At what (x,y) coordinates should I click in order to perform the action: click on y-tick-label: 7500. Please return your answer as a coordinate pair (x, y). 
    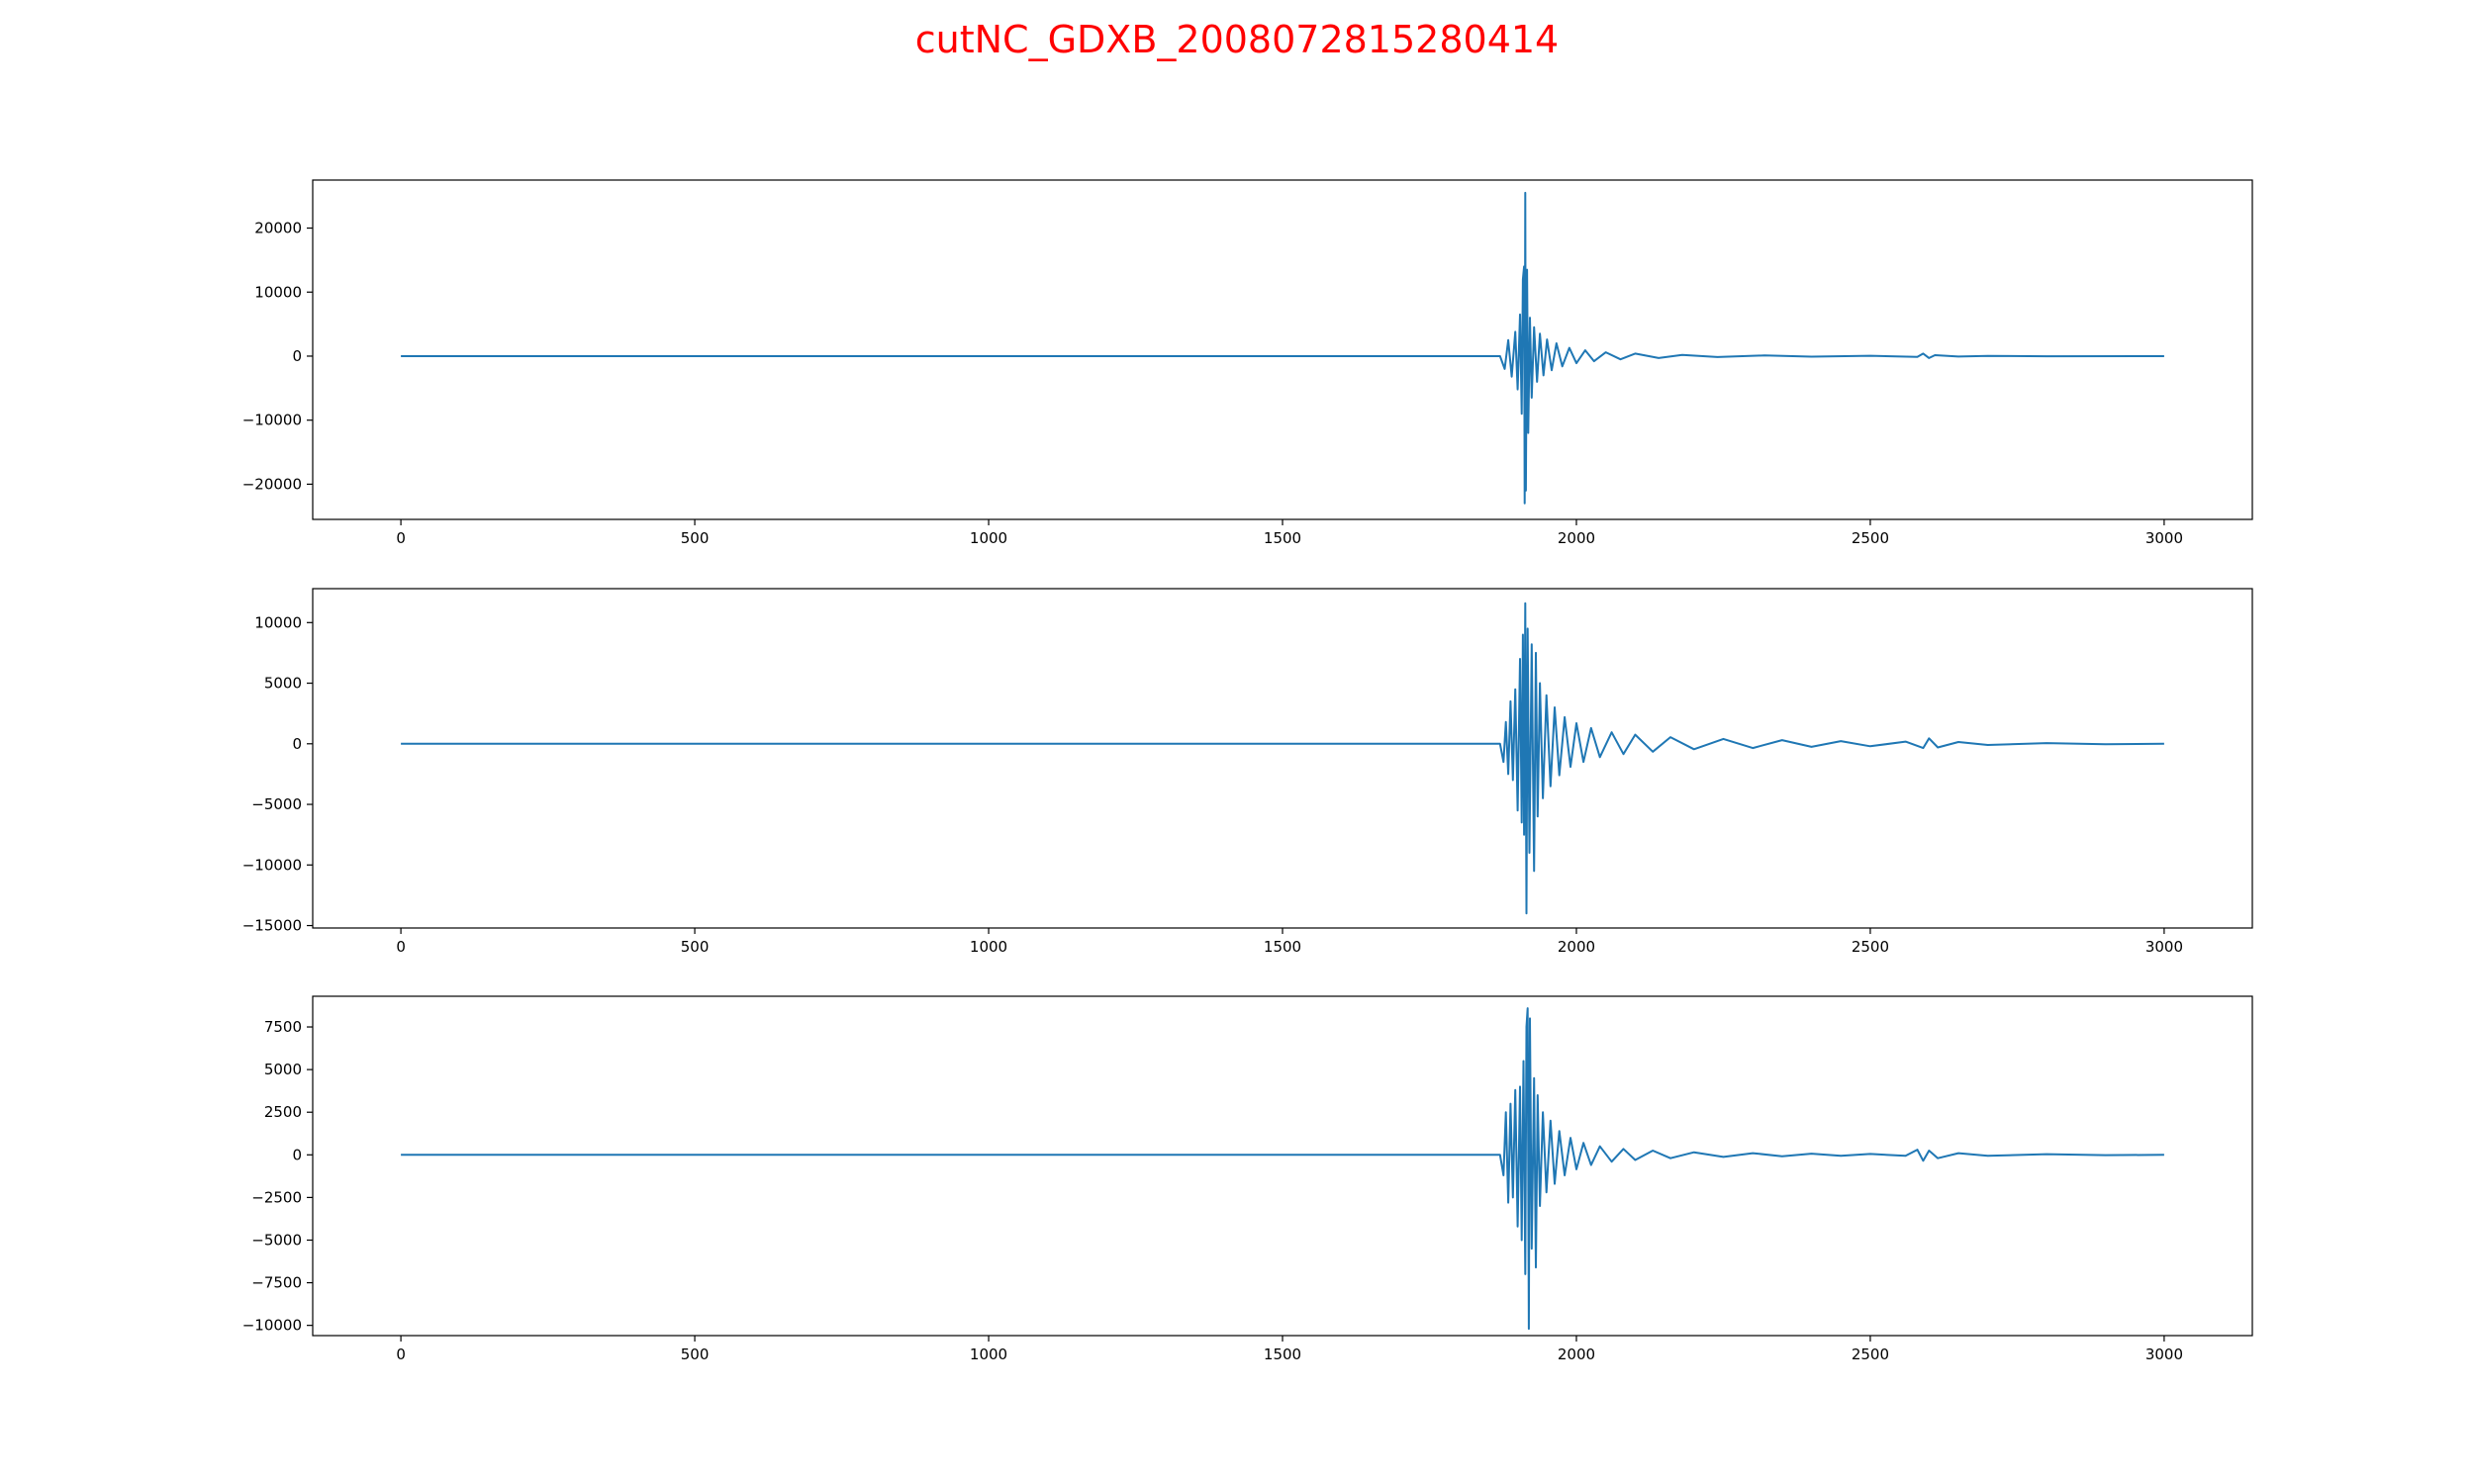
    Looking at the image, I should click on (283, 1027).